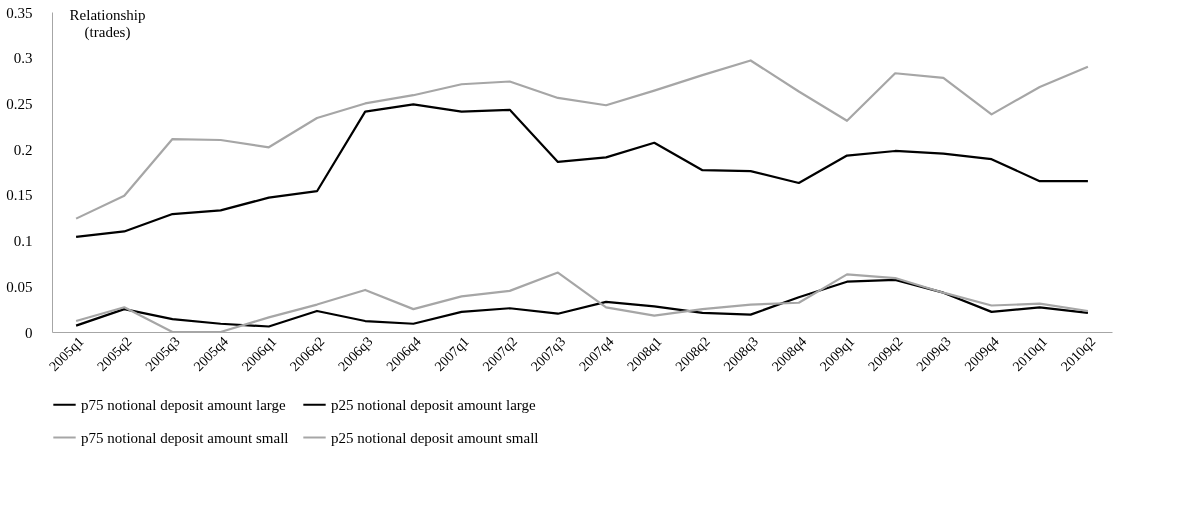 The image size is (1187, 517). Describe the element at coordinates (29, 332) in the screenshot. I see `y-tick-label: 0` at that location.